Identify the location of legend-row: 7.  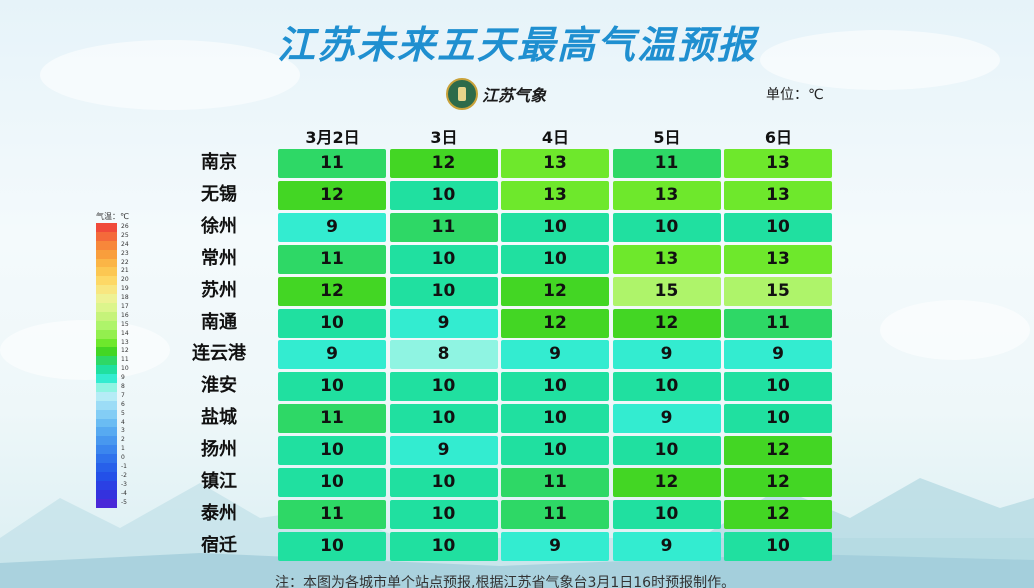
(121, 396).